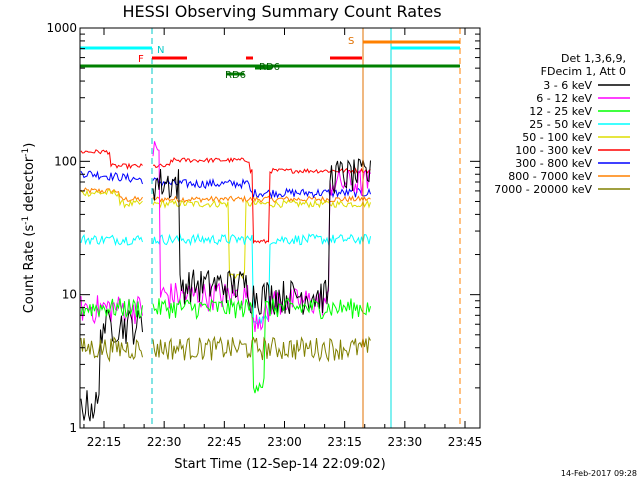  What do you see at coordinates (344, 442) in the screenshot?
I see `x-tick-label-4: 23:15` at bounding box center [344, 442].